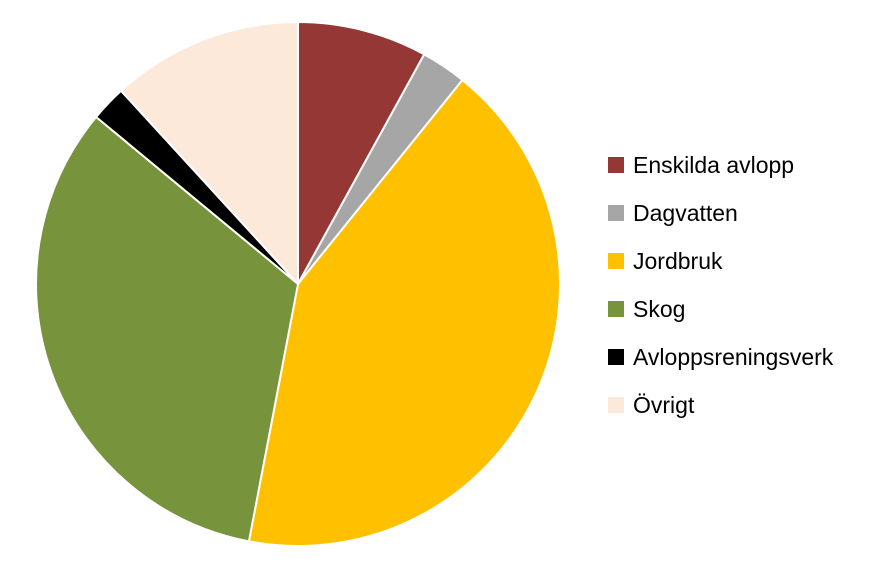  I want to click on pie-slice-ovrigt, so click(209, 153).